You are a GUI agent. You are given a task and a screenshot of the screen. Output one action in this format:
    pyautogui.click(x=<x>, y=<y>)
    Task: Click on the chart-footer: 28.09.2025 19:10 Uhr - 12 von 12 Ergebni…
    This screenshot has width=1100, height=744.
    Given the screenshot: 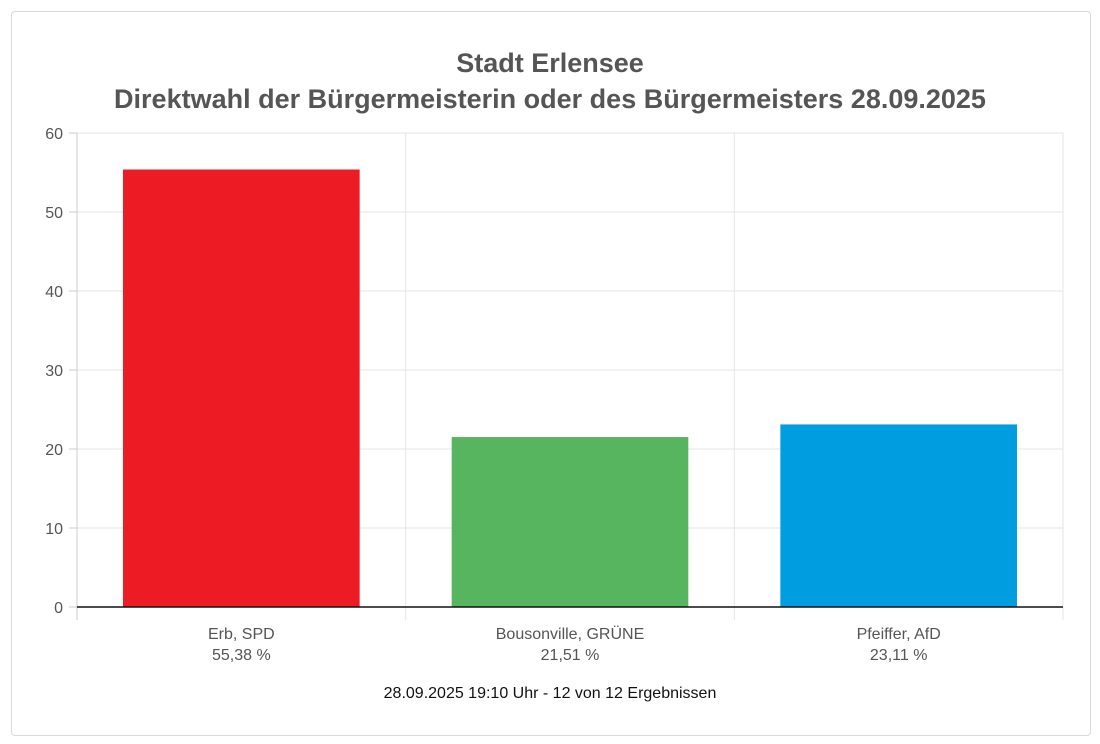 What is the action you would take?
    pyautogui.click(x=550, y=693)
    